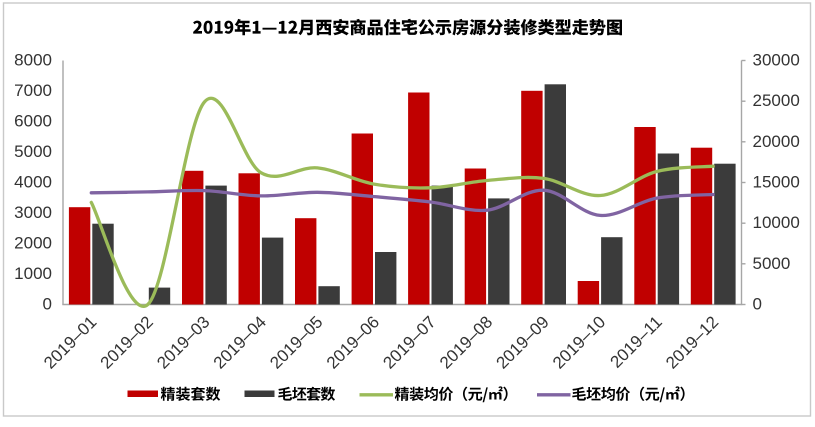 The width and height of the screenshot is (815, 427). What do you see at coordinates (33, 60) in the screenshot?
I see `svg-text: 8000` at bounding box center [33, 60].